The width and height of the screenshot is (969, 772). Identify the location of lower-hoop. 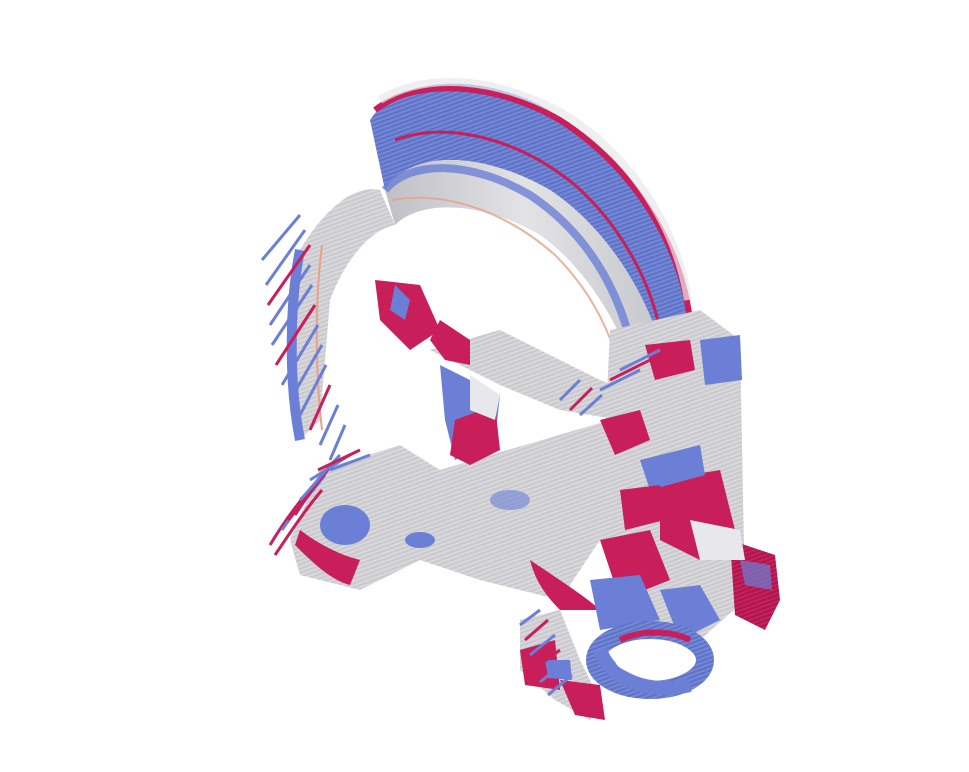
(650, 660).